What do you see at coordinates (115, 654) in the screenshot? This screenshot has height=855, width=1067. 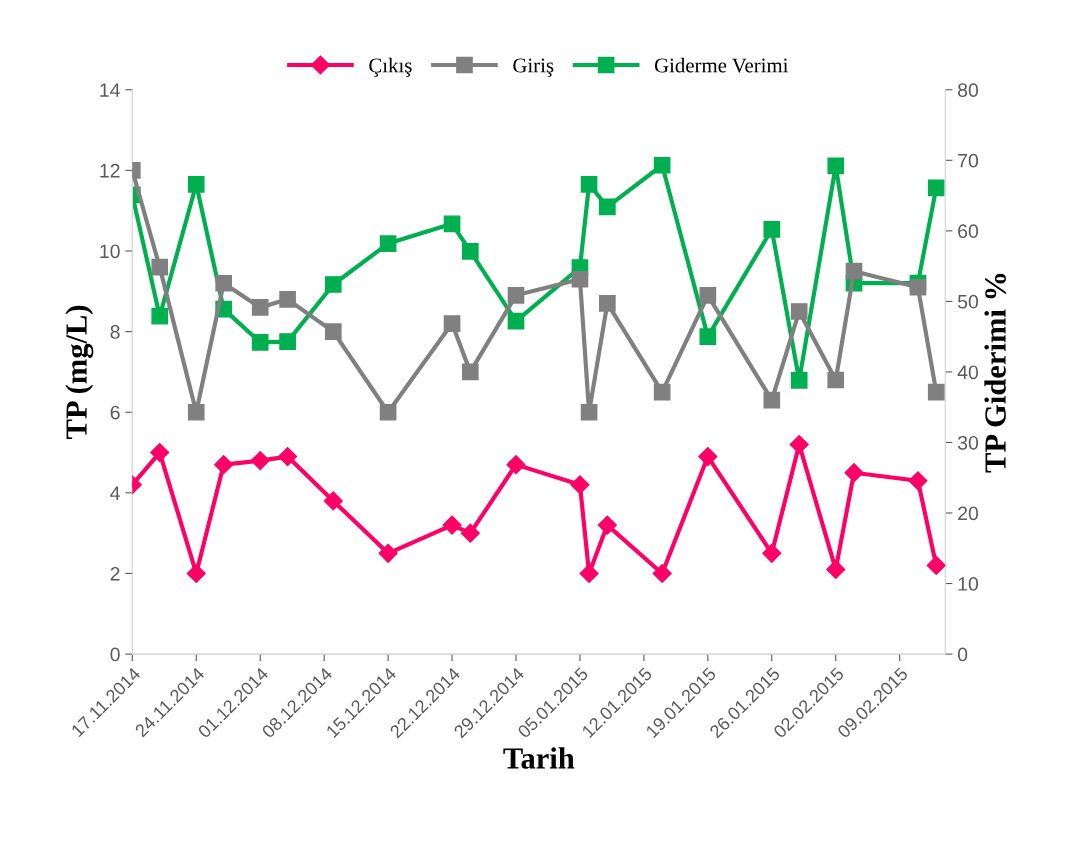 I see `y-tick-label: 0` at bounding box center [115, 654].